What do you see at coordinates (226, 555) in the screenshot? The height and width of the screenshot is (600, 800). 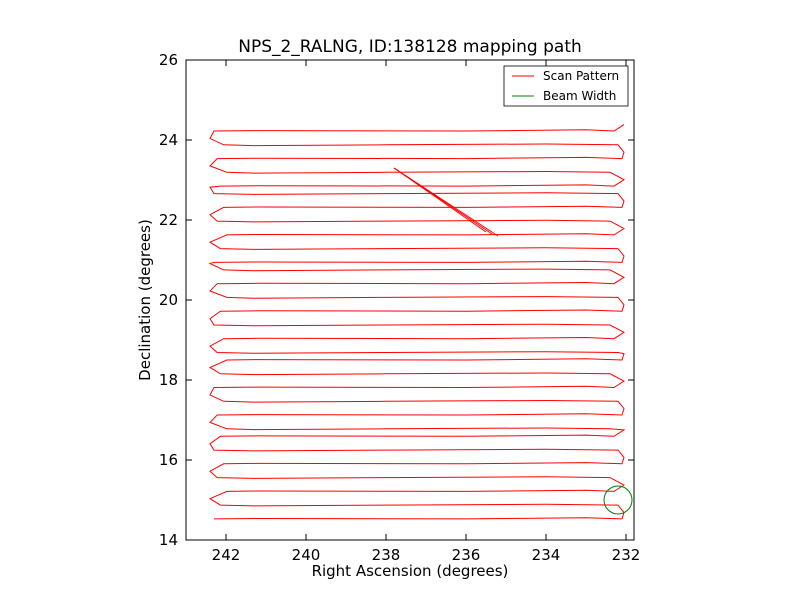 I see `x-tick-label: 242` at bounding box center [226, 555].